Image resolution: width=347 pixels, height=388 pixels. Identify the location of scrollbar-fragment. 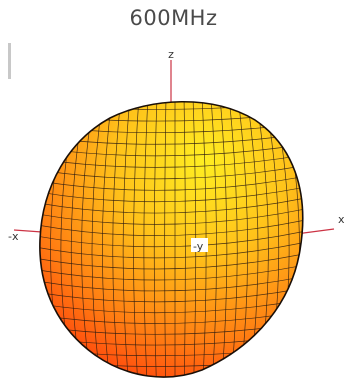
(9, 61).